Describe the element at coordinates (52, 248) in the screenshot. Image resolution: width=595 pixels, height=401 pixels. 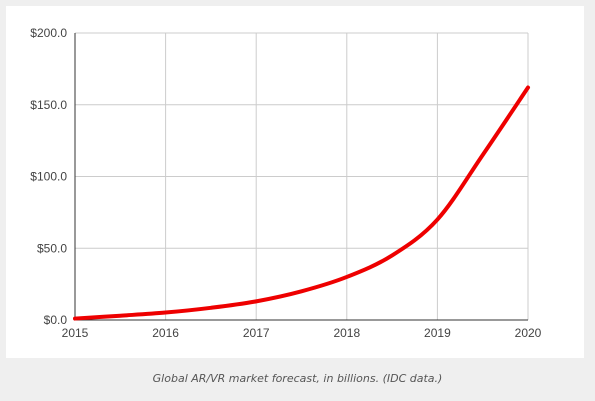
I see `y-tick-label: $50.0` at that location.